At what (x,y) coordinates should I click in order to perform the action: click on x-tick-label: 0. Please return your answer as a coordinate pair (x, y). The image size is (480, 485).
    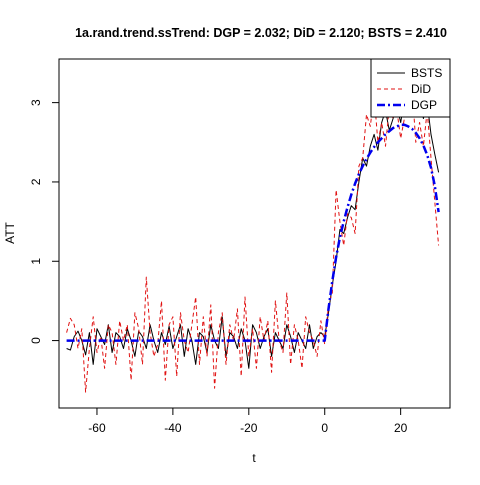
    Looking at the image, I should click on (324, 428).